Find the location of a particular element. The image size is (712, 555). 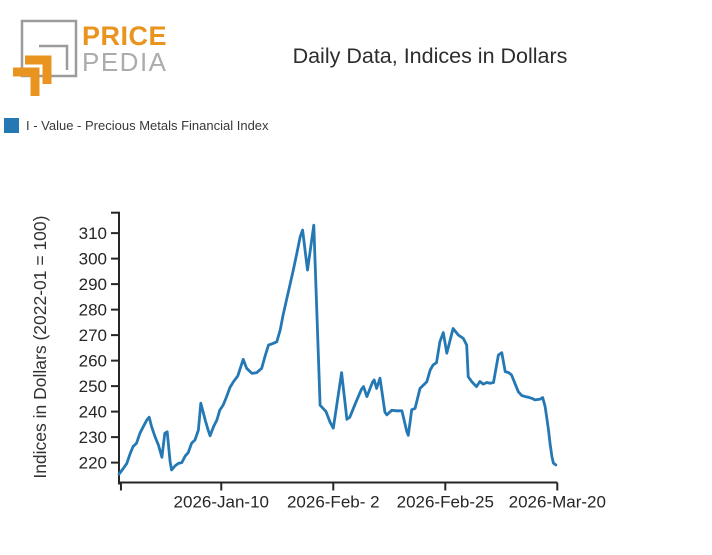

pricepedia-logo: PRICE PEDIA is located at coordinates (88, 55).